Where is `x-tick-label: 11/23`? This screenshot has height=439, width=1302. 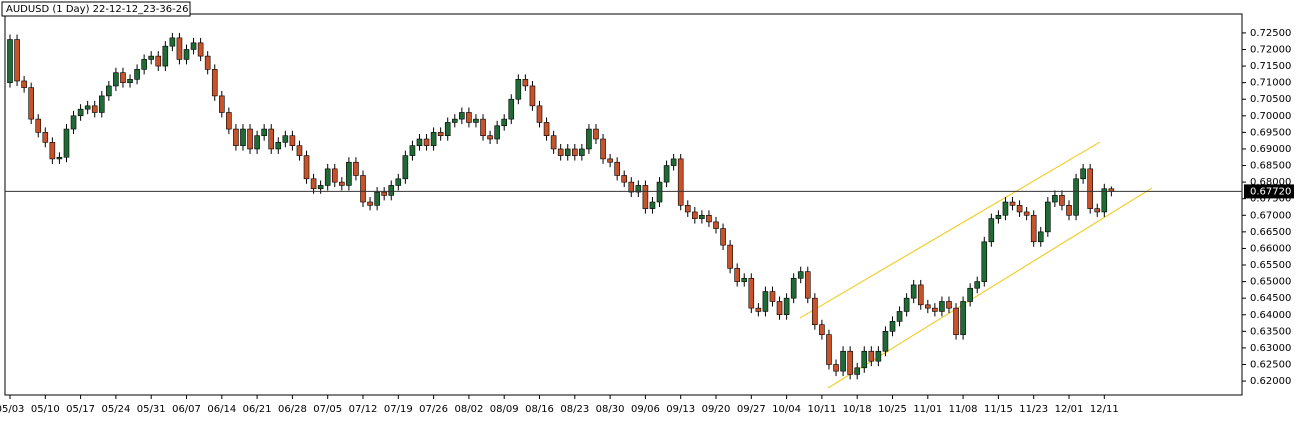 x-tick-label: 11/23 is located at coordinates (1033, 409).